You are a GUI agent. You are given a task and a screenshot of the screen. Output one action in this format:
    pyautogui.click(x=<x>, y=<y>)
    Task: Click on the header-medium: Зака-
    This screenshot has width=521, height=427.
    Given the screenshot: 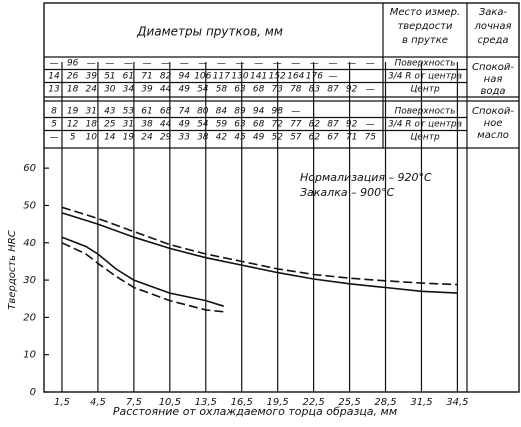 What is the action you would take?
    pyautogui.click(x=493, y=12)
    